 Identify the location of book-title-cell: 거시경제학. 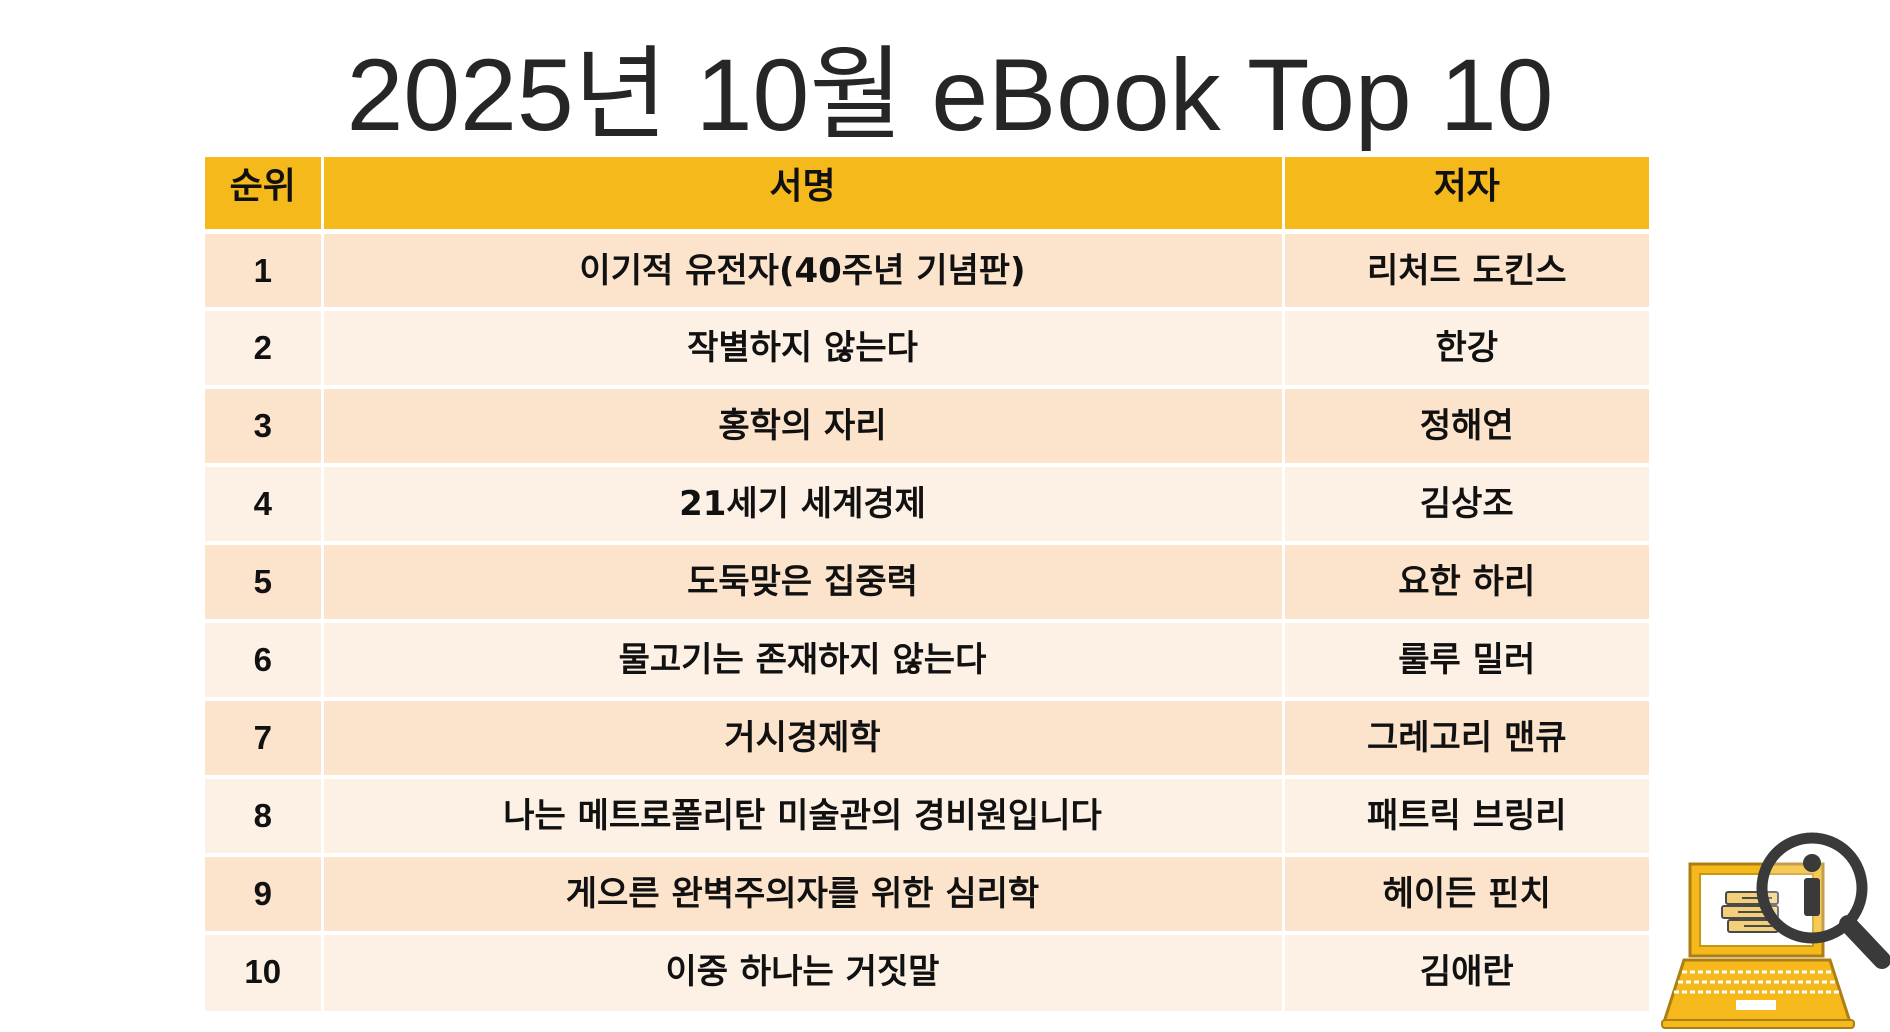
(803, 739).